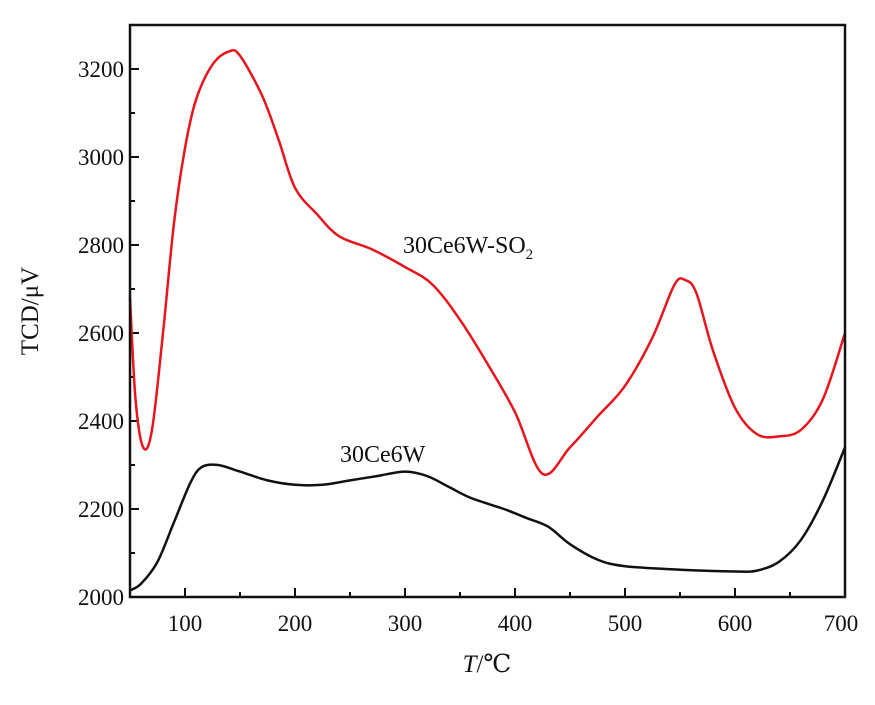 Image resolution: width=875 pixels, height=705 pixels. What do you see at coordinates (101, 597) in the screenshot?
I see `y-tick-label: 2000` at bounding box center [101, 597].